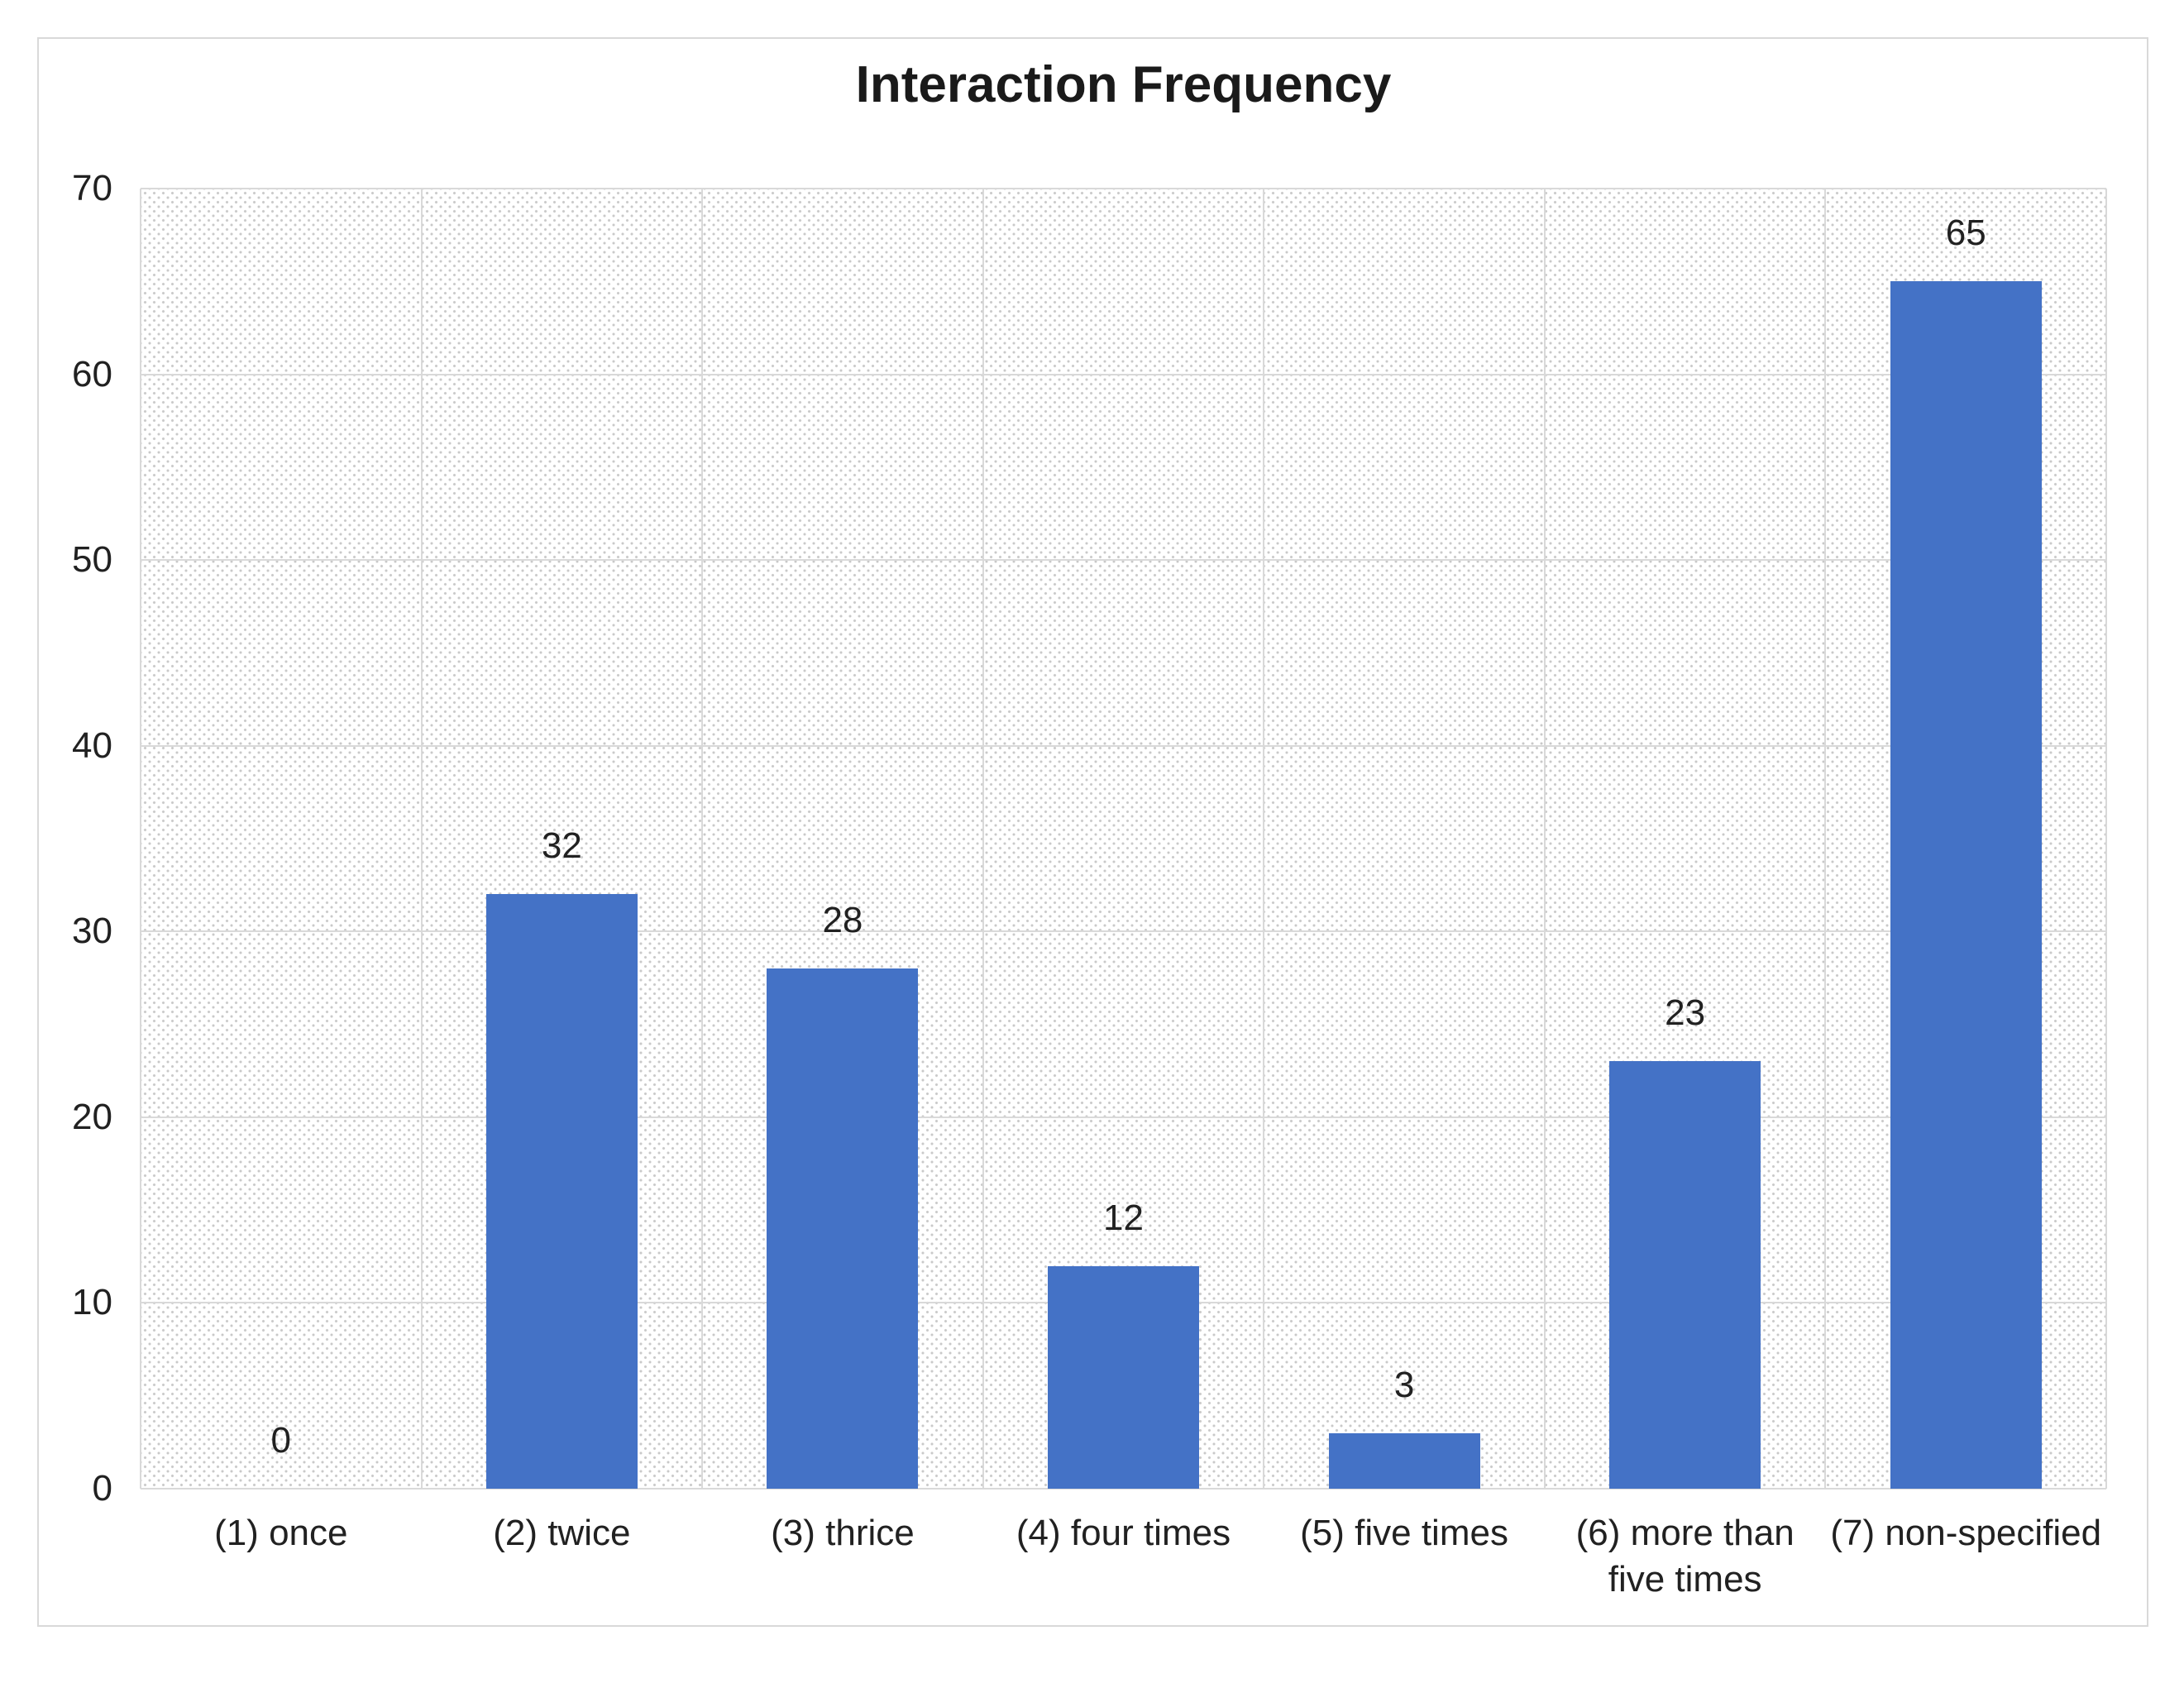 The width and height of the screenshot is (2184, 1688). Describe the element at coordinates (1404, 1384) in the screenshot. I see `bar-value-label: 3` at that location.